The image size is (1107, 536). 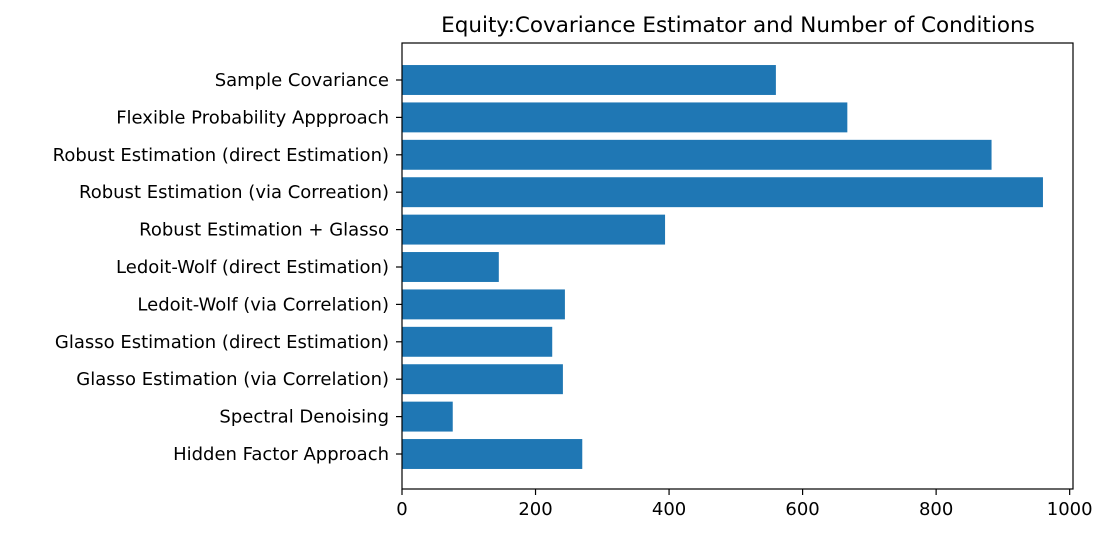 I want to click on x-tick-label: 600, so click(x=802, y=509).